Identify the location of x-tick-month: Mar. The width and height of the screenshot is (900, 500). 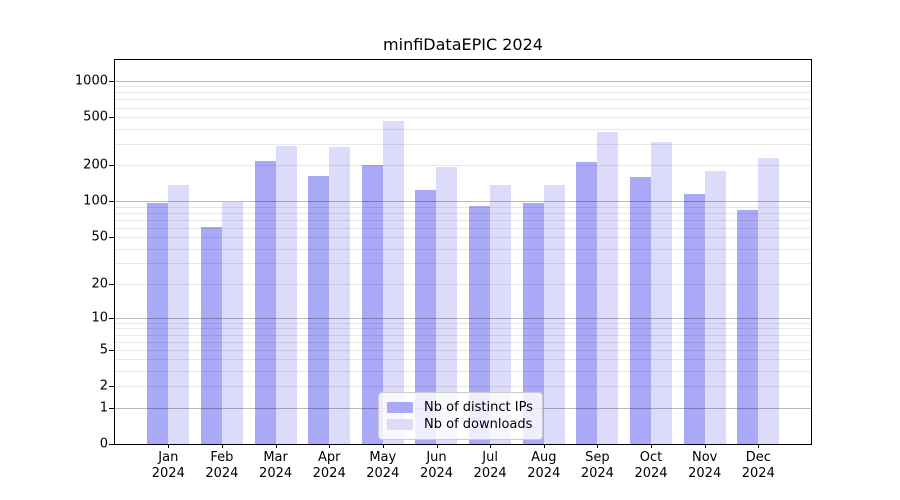
(275, 457).